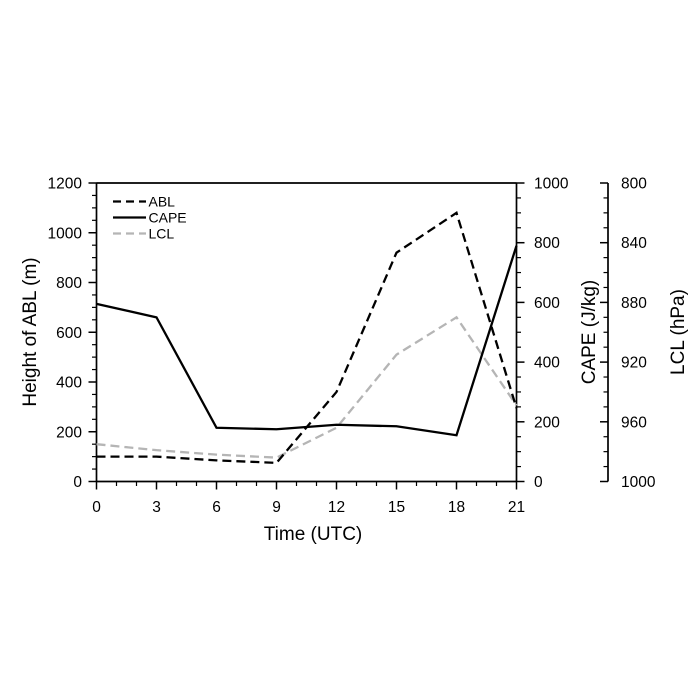  I want to click on x-tick-label: 6, so click(216, 507).